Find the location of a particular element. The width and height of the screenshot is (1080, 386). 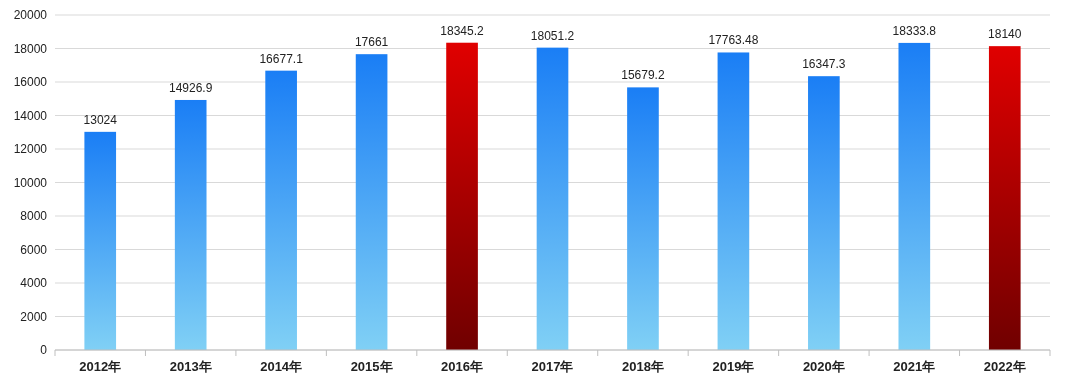

data-label: 16347.3 is located at coordinates (824, 64).